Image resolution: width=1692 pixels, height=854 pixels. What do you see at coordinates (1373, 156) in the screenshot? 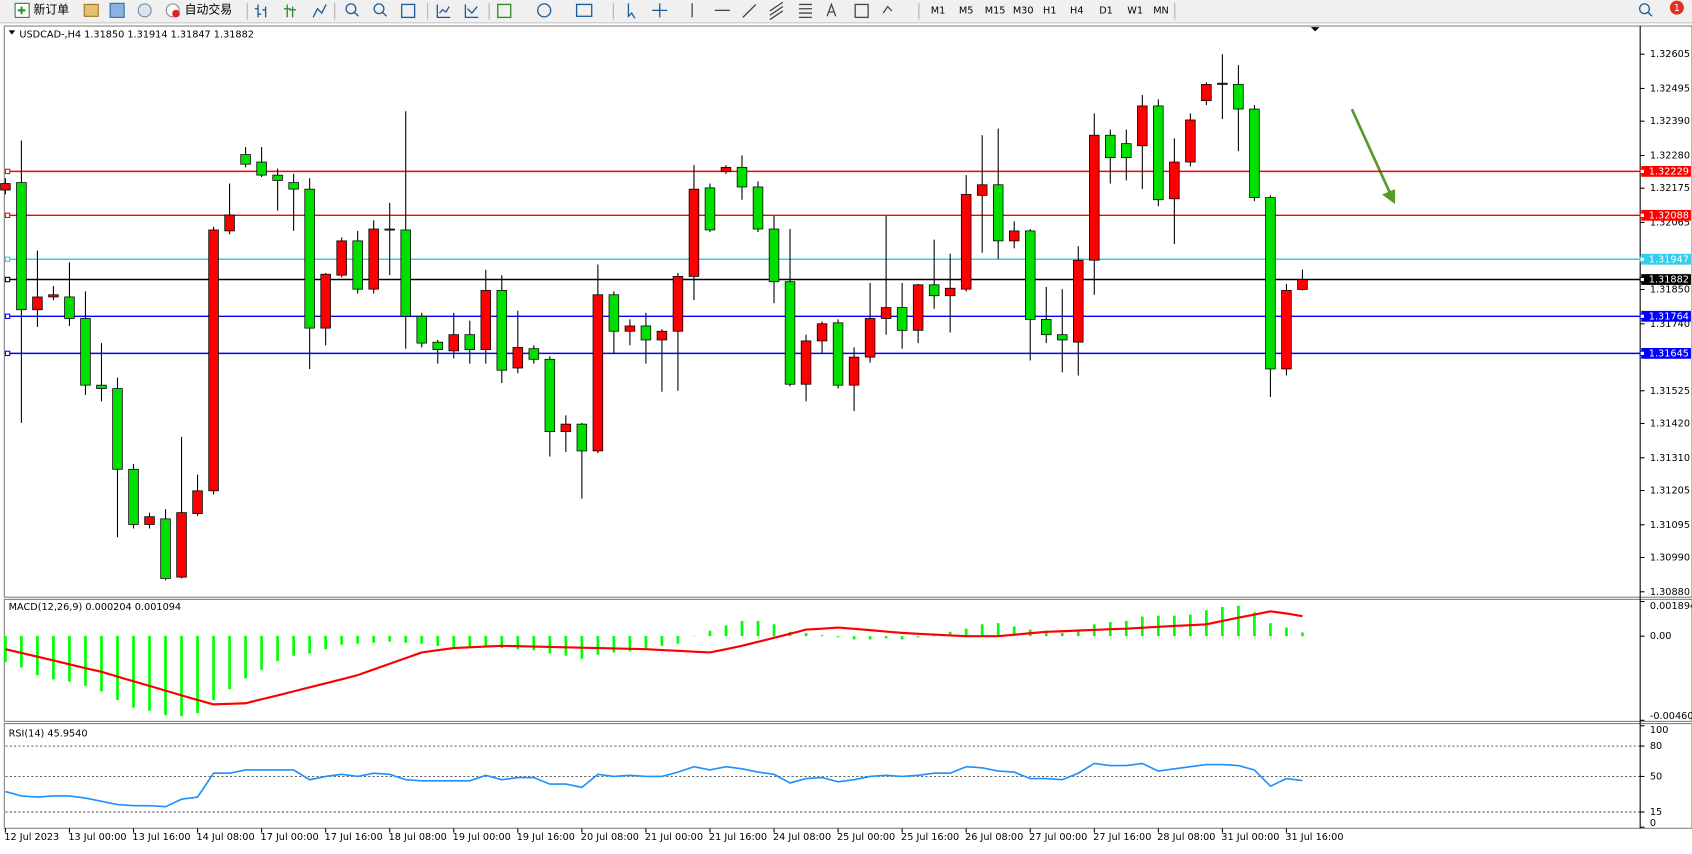
I see `trend-arrow` at bounding box center [1373, 156].